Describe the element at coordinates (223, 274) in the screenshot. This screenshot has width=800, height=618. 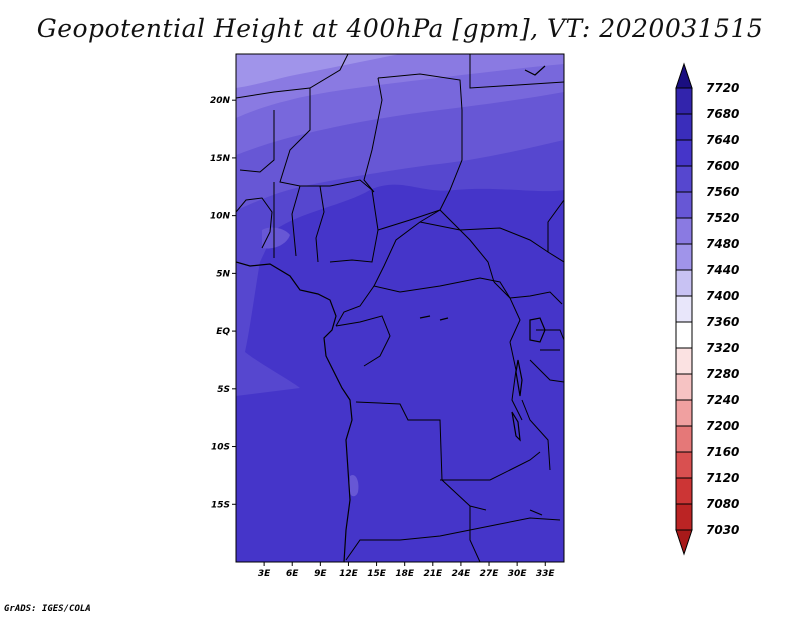
I see `y-tick-label: 5N` at that location.